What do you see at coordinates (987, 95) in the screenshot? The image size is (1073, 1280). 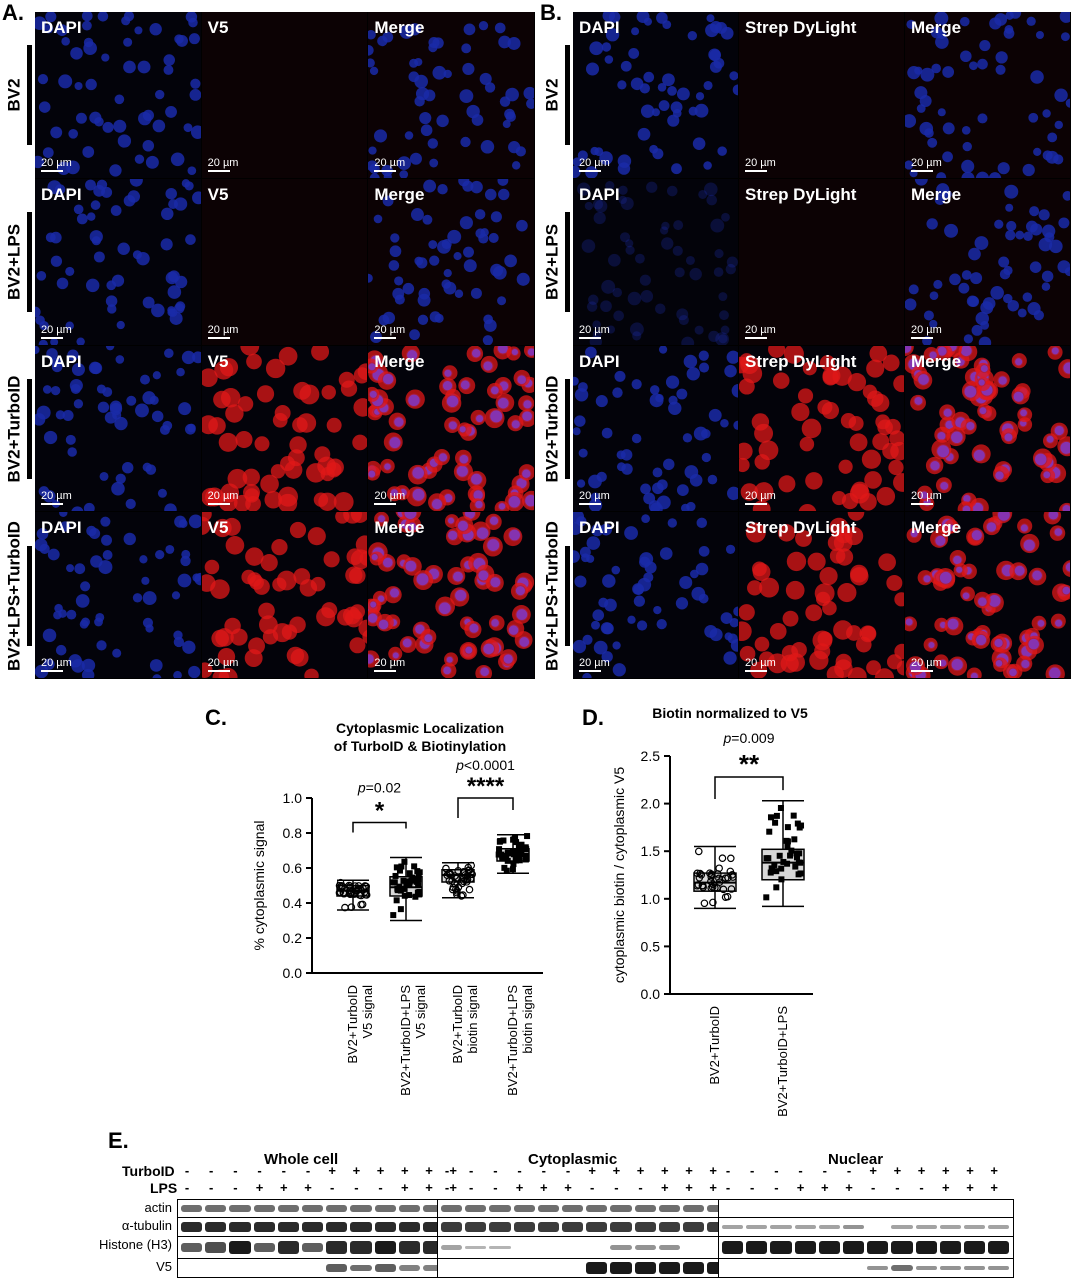 I see `micrograph-b-r1-c3: Merge 20 µm` at bounding box center [987, 95].